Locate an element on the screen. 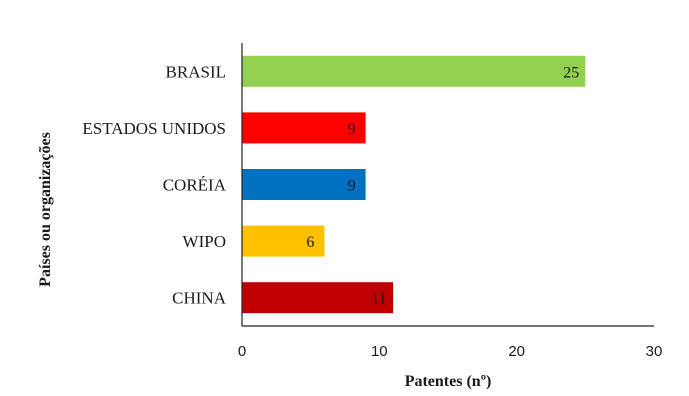  category-label: WIPO is located at coordinates (204, 241).